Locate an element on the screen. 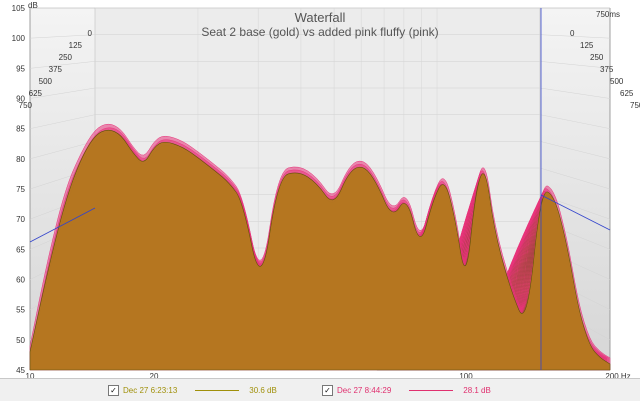  y-tick-label: 90 is located at coordinates (20, 99).